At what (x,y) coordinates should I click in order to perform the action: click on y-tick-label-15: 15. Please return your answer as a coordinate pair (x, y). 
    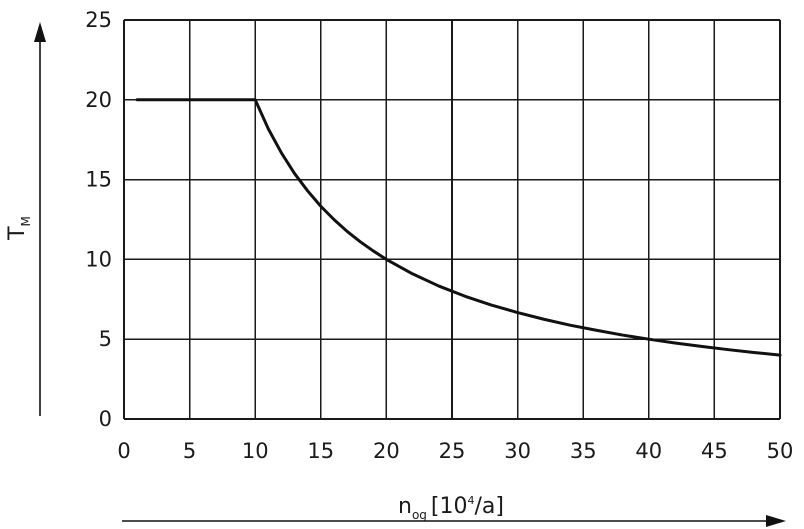
    Looking at the image, I should click on (98, 180).